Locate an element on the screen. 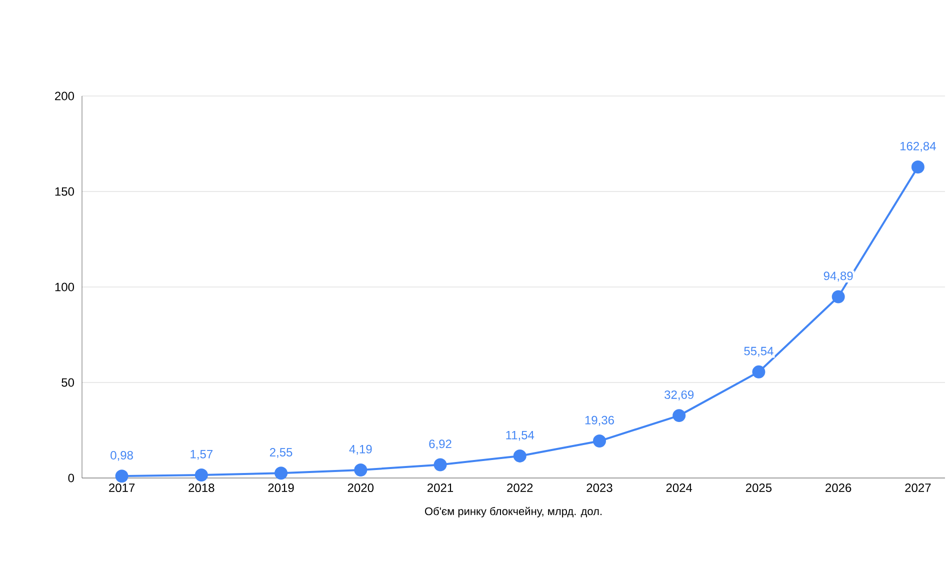 The image size is (950, 566). data-label: 94,89 is located at coordinates (838, 277).